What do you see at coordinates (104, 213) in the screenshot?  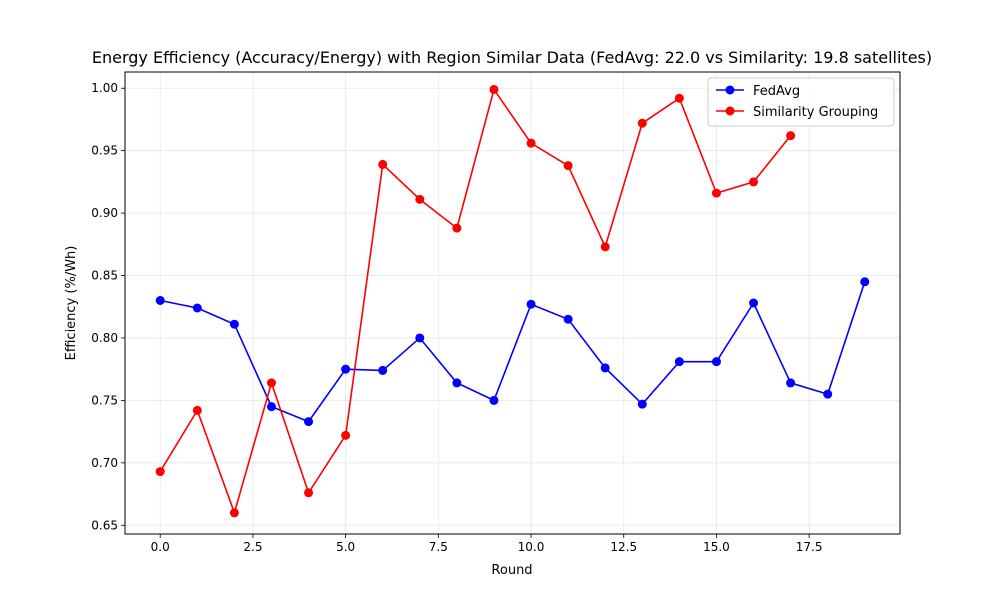 I see `y-tick-label: 0.90` at bounding box center [104, 213].